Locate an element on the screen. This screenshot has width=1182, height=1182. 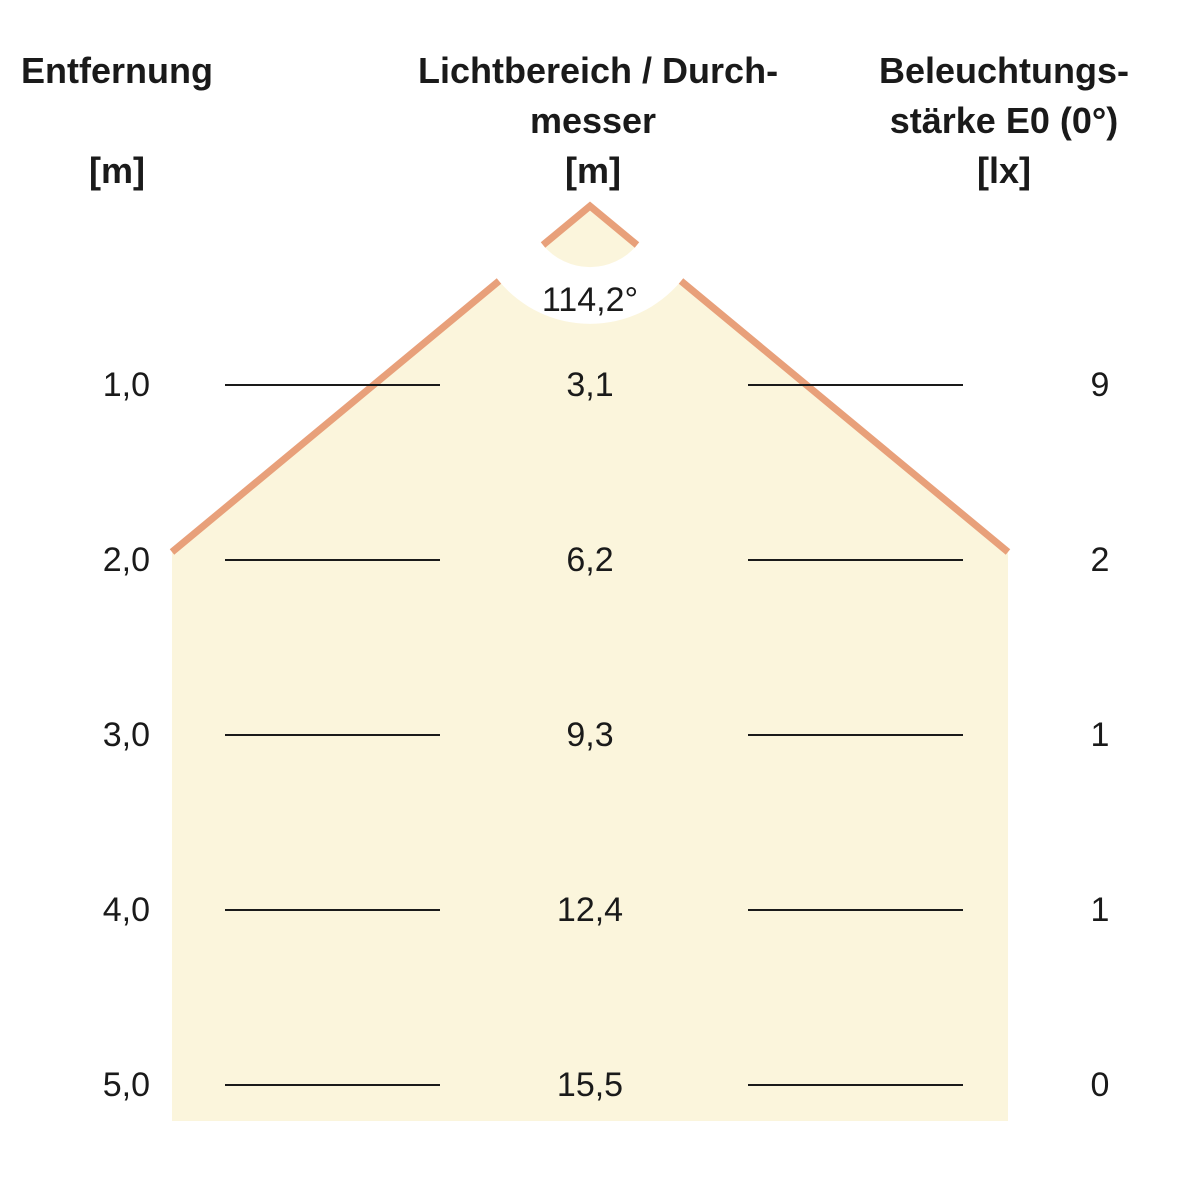
header-diameter-unit: [m] is located at coordinates (593, 170).